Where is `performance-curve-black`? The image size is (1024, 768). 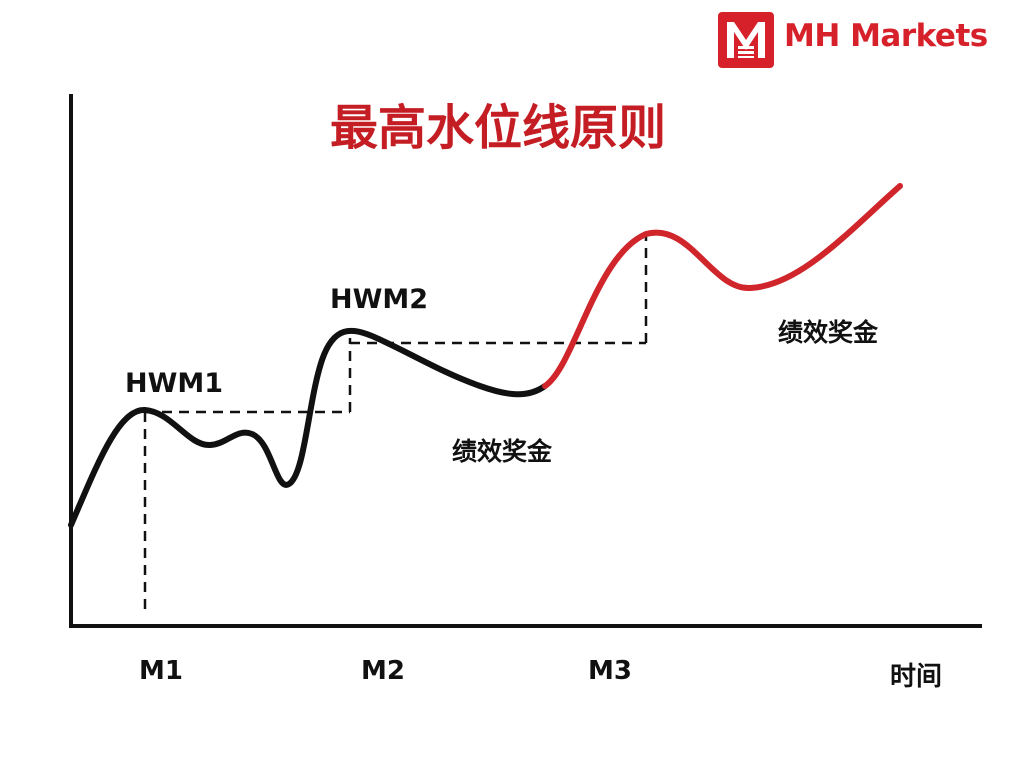 performance-curve-black is located at coordinates (308, 427).